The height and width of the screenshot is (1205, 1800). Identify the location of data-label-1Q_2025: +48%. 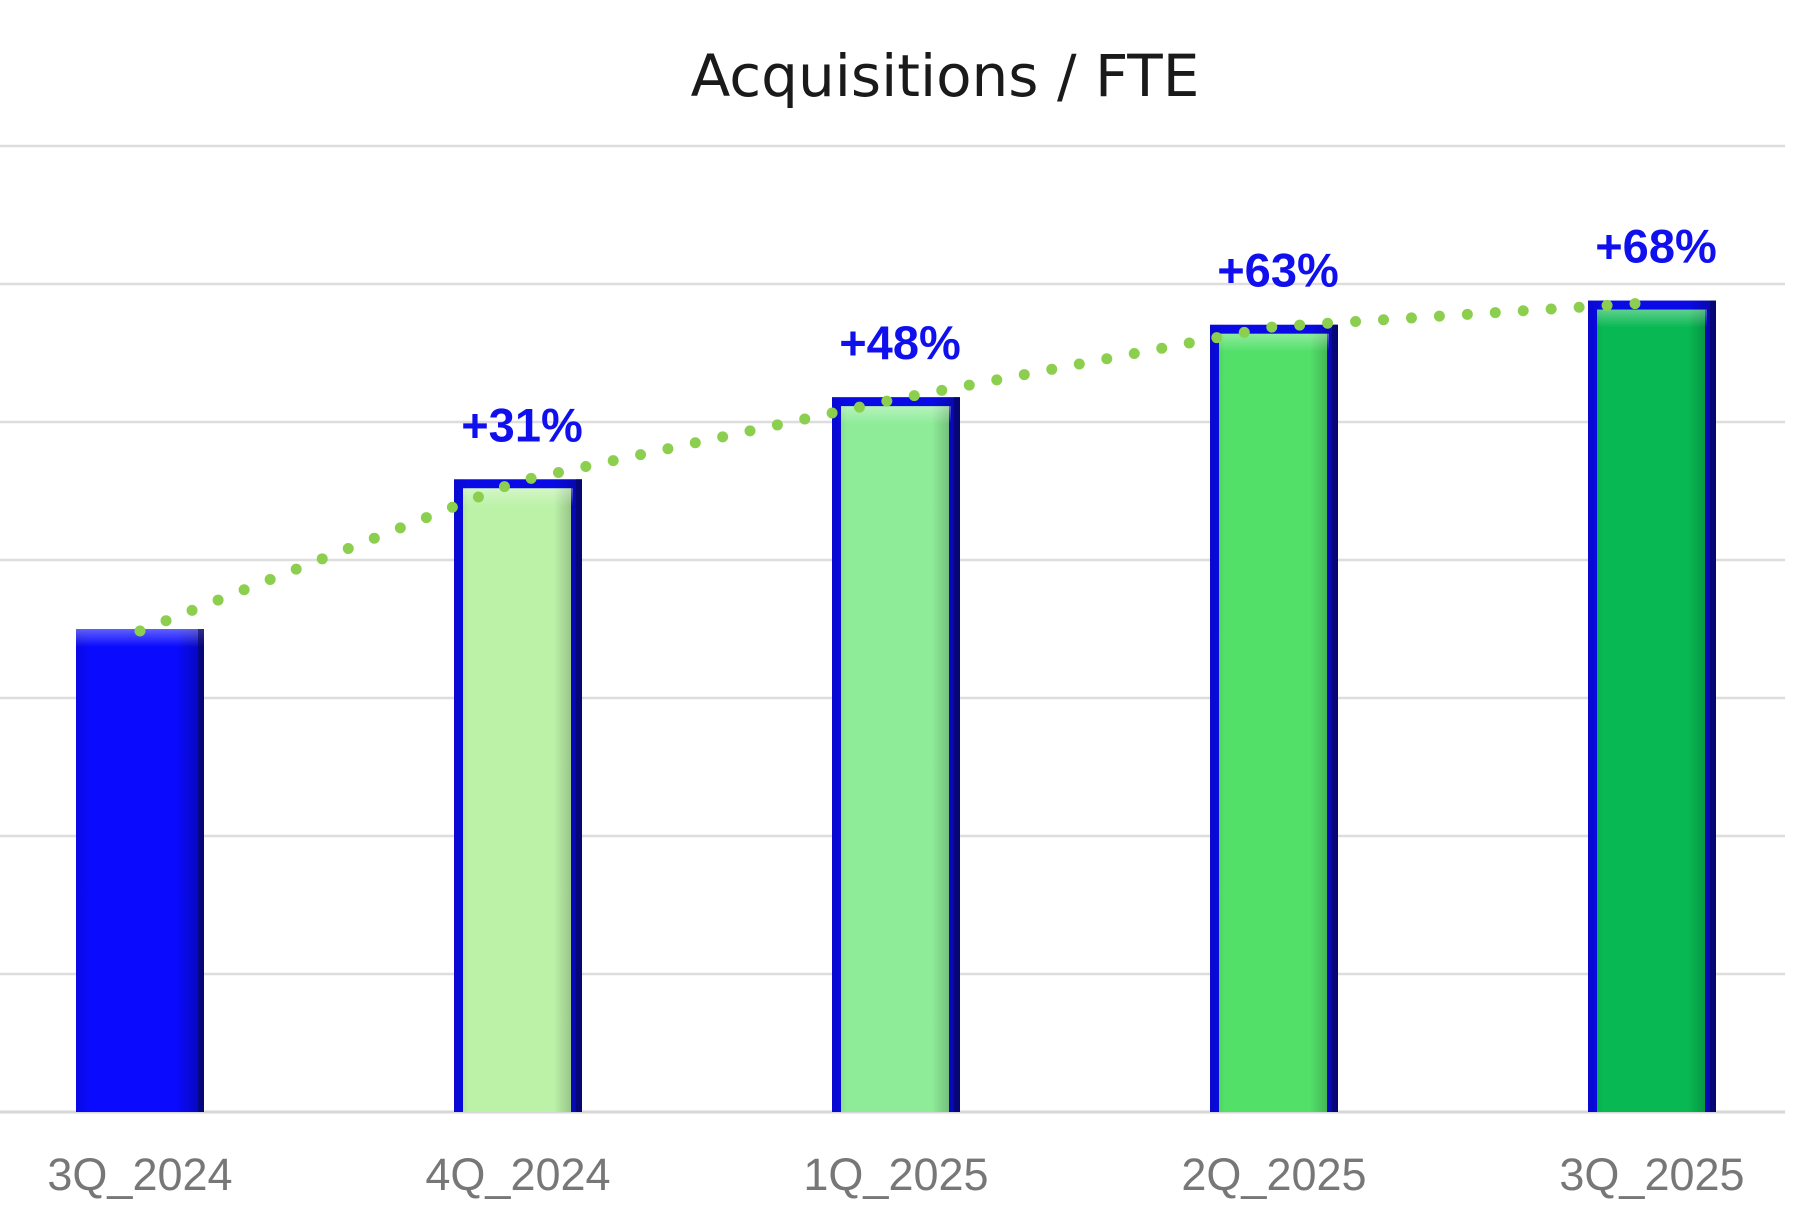
(900, 342).